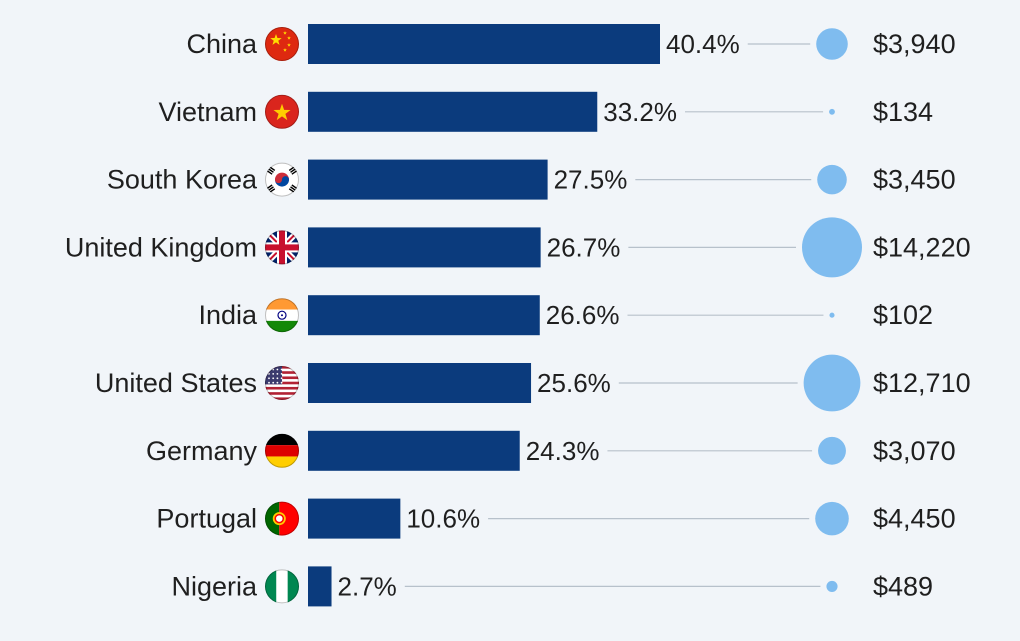 This screenshot has width=1020, height=641. Describe the element at coordinates (282, 450) in the screenshot. I see `germany-flag-icon` at that location.